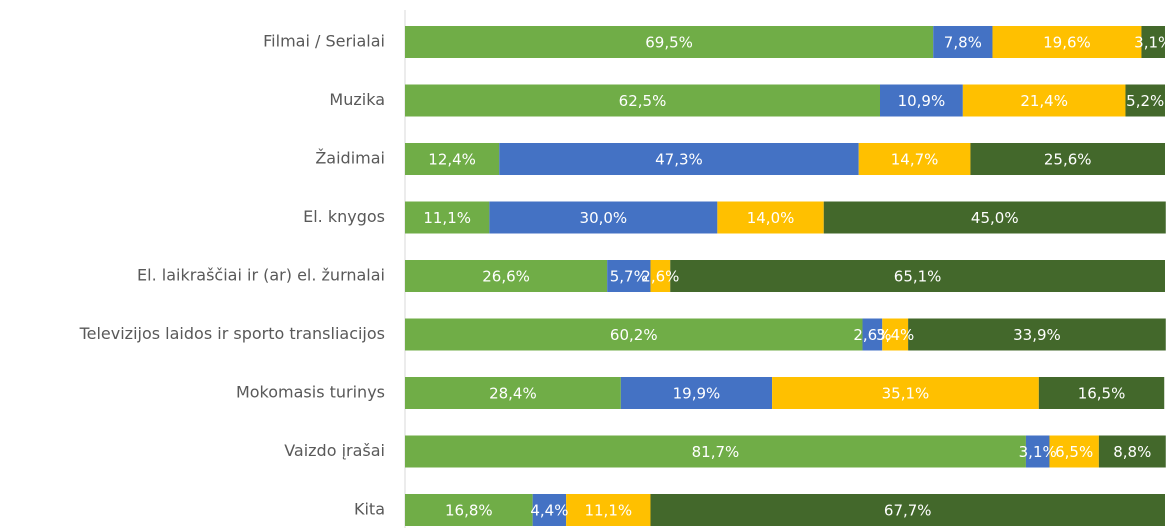 The height and width of the screenshot is (528, 1169). I want to click on value-label: 35,1%, so click(906, 394).